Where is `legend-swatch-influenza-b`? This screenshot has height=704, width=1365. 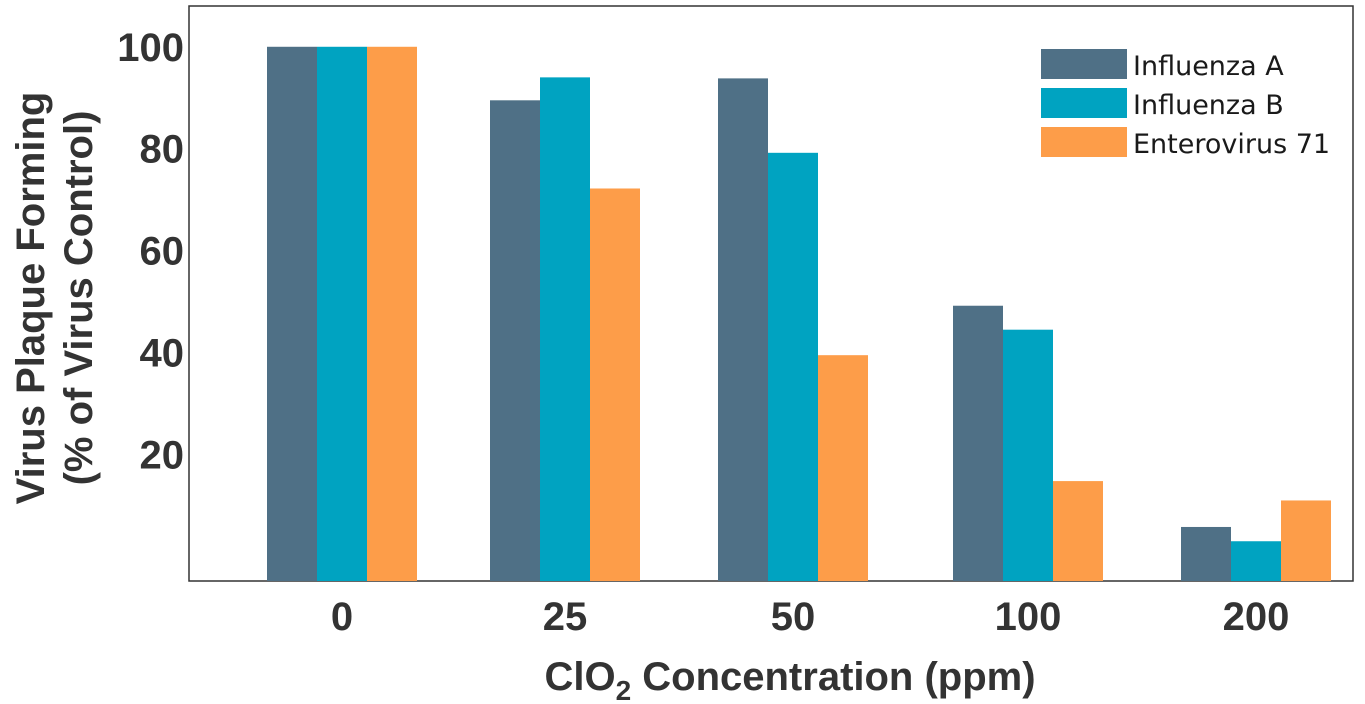
legend-swatch-influenza-b is located at coordinates (1084, 103).